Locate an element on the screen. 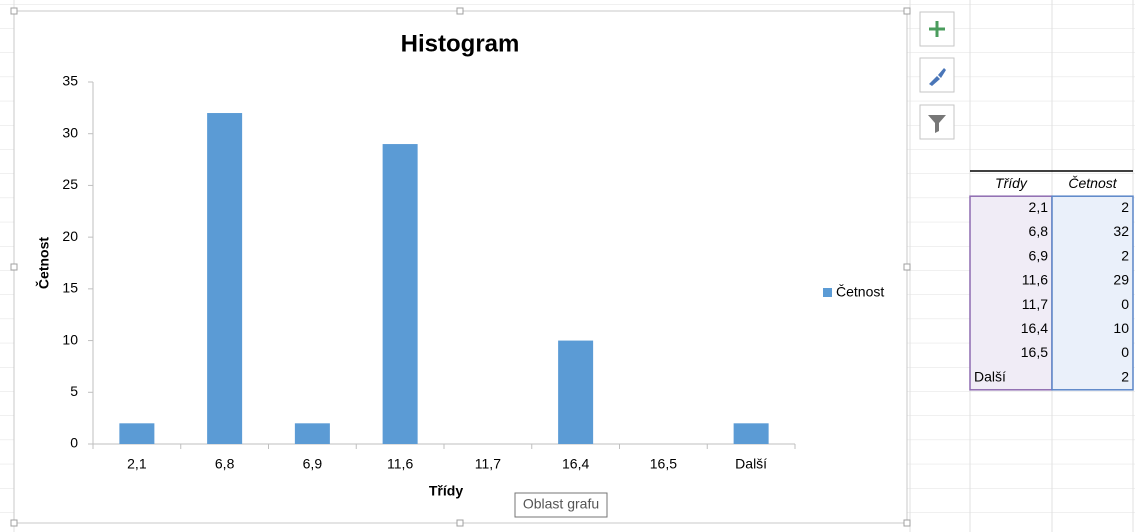  selection-col2 is located at coordinates (1092, 293).